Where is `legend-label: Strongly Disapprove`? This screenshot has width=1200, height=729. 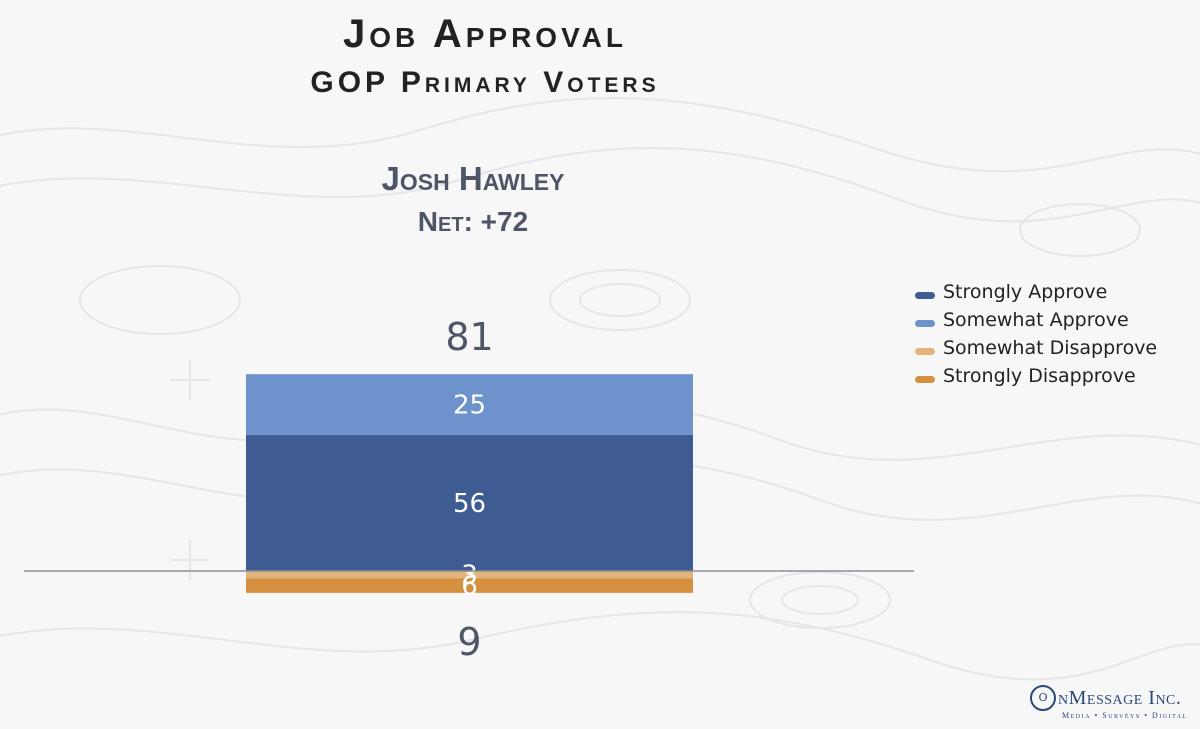
legend-label: Strongly Disapprove is located at coordinates (1039, 376).